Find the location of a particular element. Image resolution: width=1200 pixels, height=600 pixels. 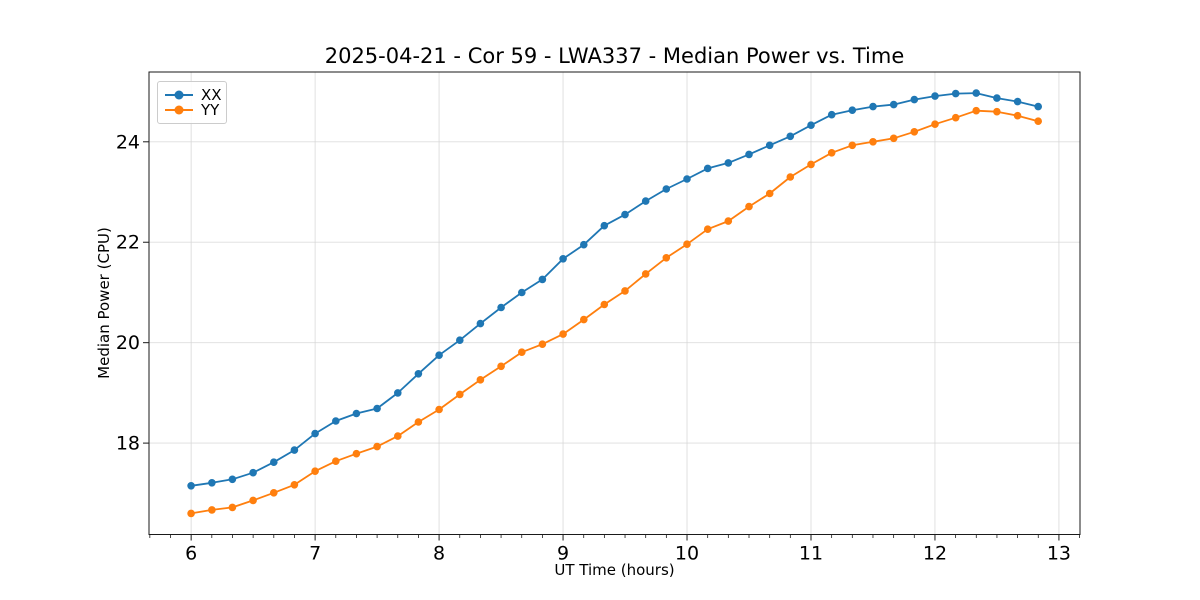

legend-item-yy: YY is located at coordinates (192, 109).